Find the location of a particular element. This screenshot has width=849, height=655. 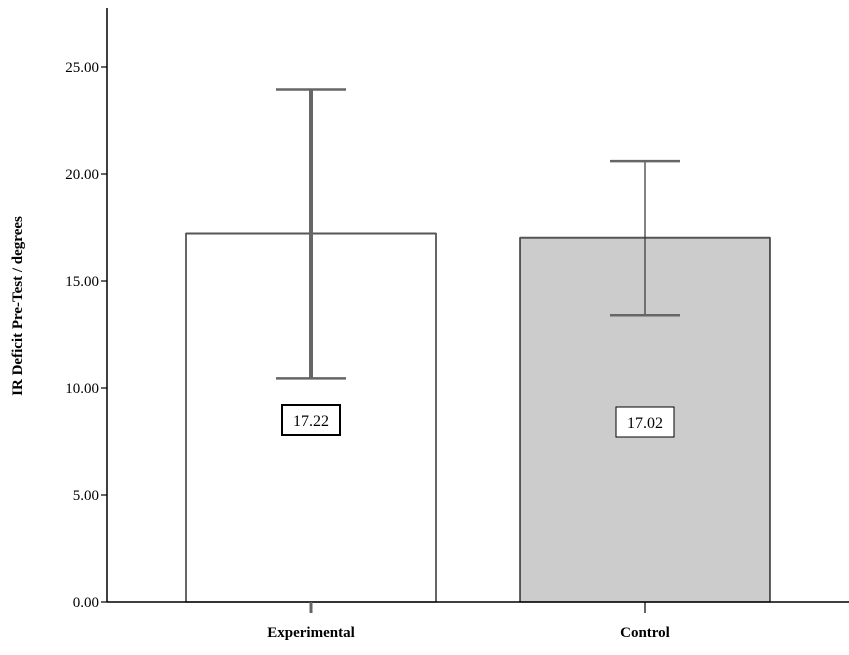

y-axis: 0.00 5.00 10.00 15.00 20.00 25.00 is located at coordinates (86, 309).